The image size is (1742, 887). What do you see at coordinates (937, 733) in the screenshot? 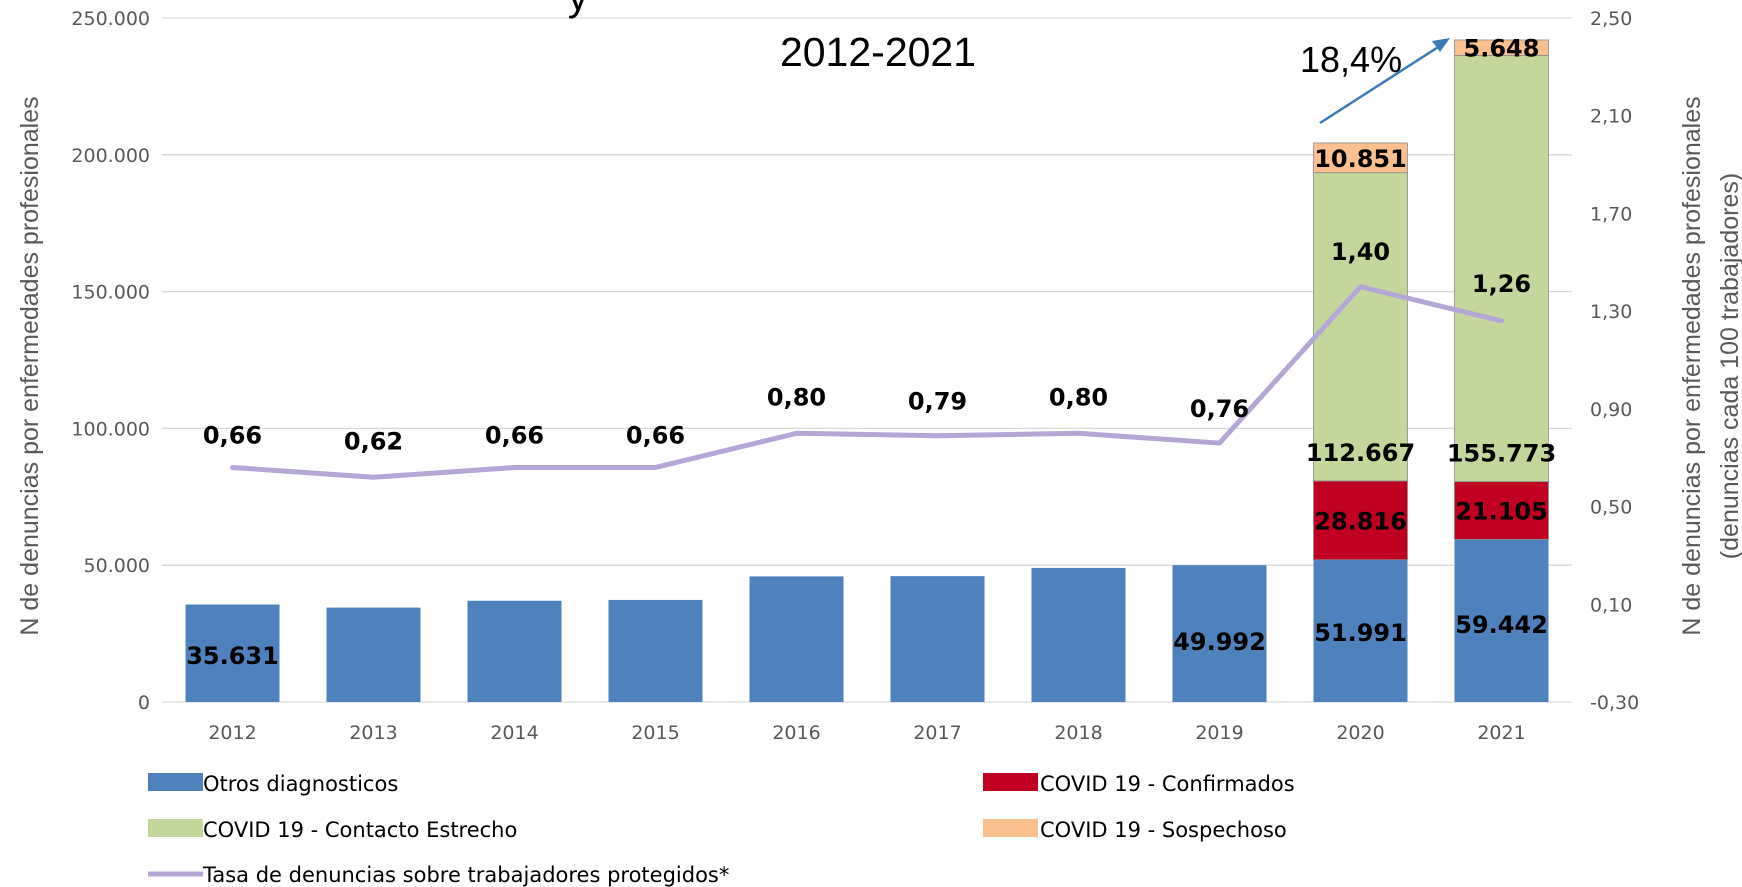
I see `x-tick-label: 2017` at bounding box center [937, 733].